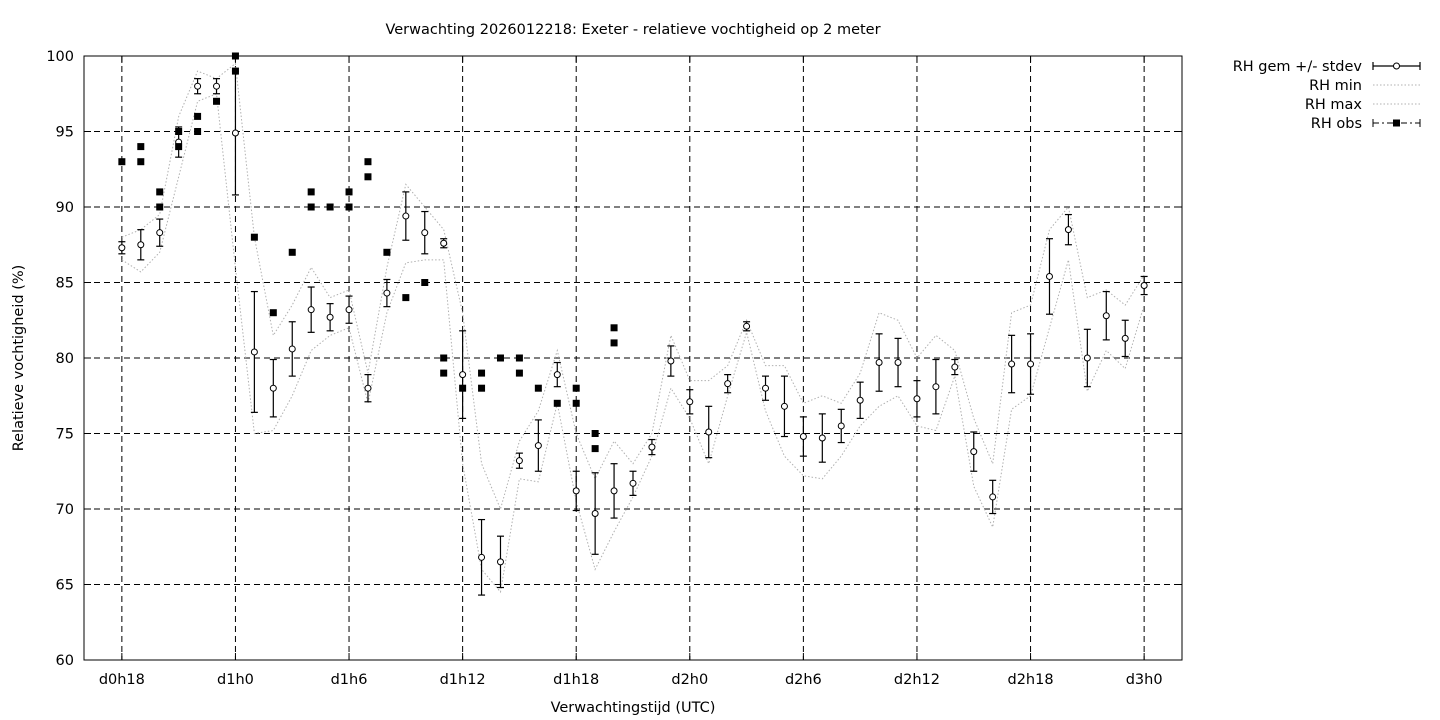 The height and width of the screenshot is (720, 1440). Describe the element at coordinates (1031, 680) in the screenshot. I see `x-tick-label: d2h18` at that location.